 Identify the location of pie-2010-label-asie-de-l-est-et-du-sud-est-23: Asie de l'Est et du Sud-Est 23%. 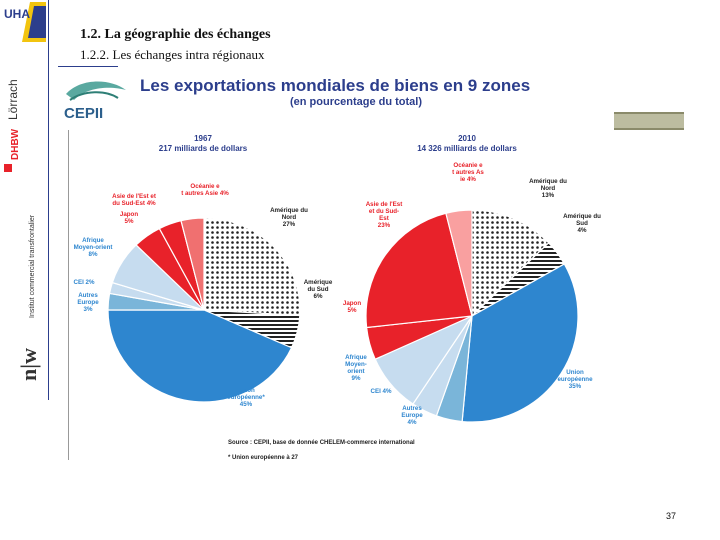
(384, 215).